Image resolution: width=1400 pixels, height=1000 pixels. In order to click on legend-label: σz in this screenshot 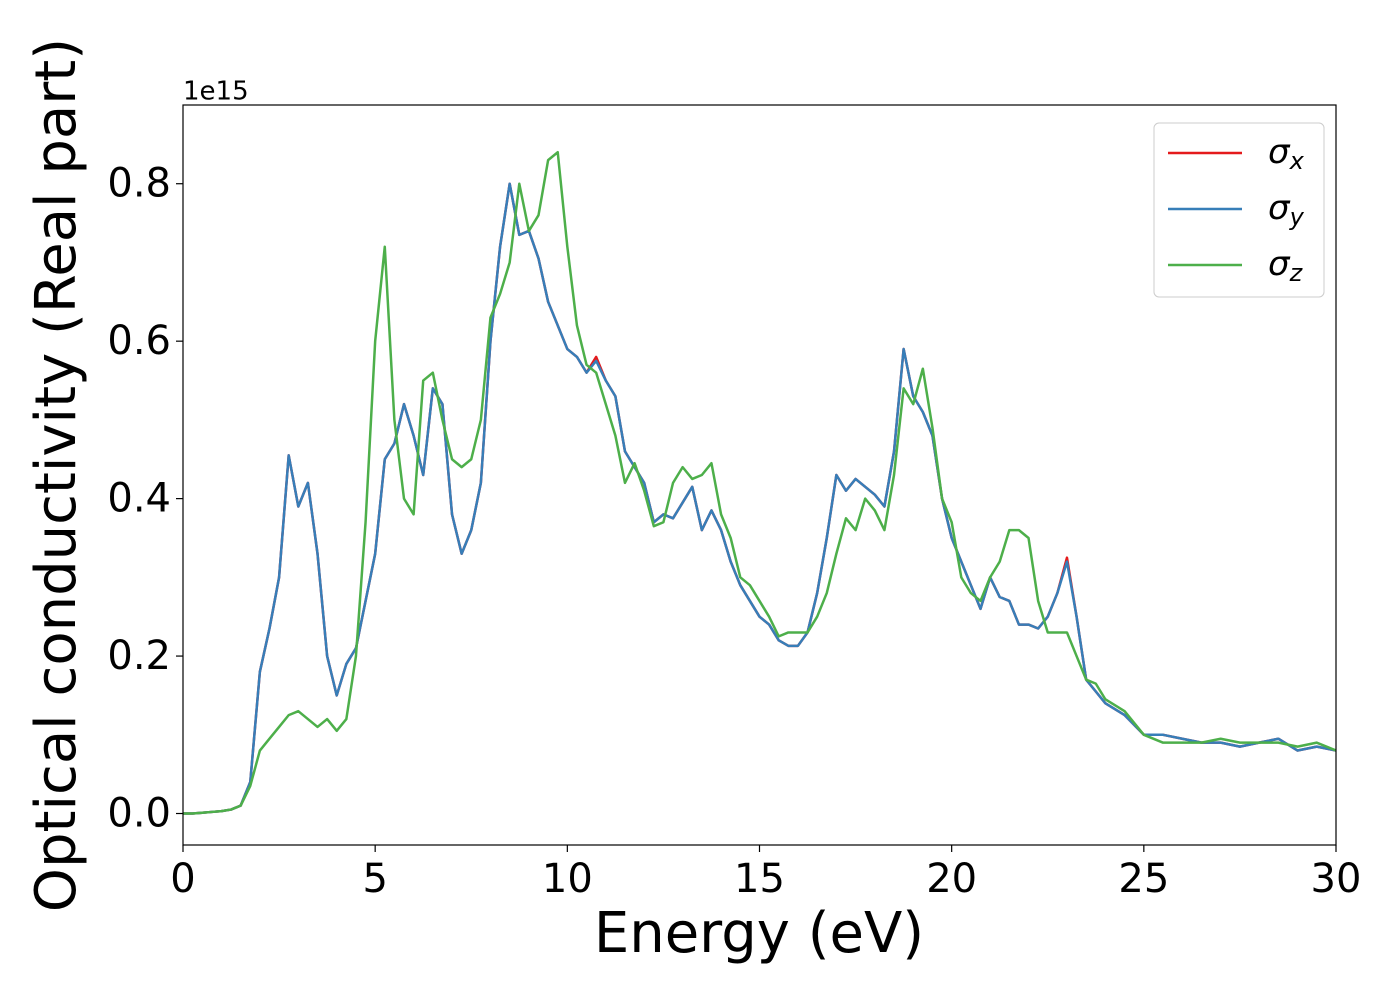, I will do `click(1286, 266)`.